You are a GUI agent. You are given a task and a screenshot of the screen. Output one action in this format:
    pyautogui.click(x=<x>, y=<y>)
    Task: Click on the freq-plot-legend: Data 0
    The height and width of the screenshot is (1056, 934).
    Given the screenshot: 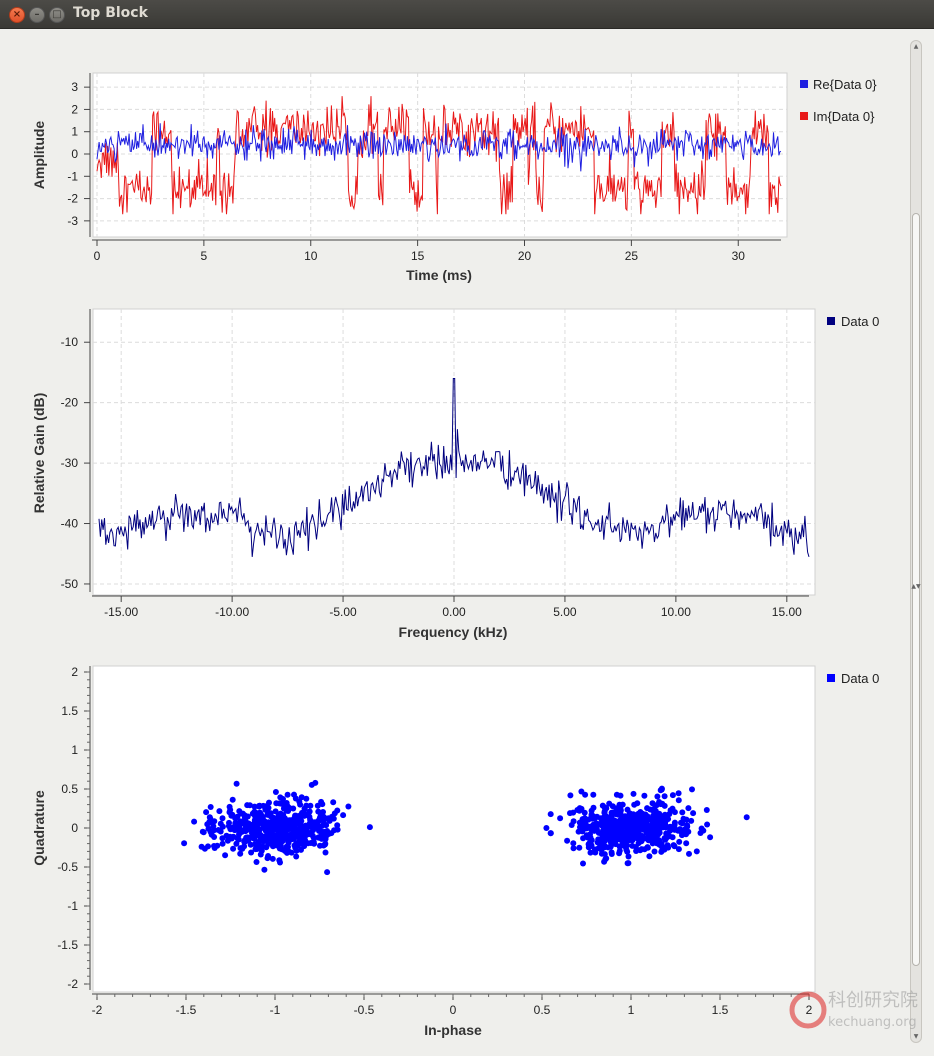 What is the action you would take?
    pyautogui.click(x=853, y=321)
    